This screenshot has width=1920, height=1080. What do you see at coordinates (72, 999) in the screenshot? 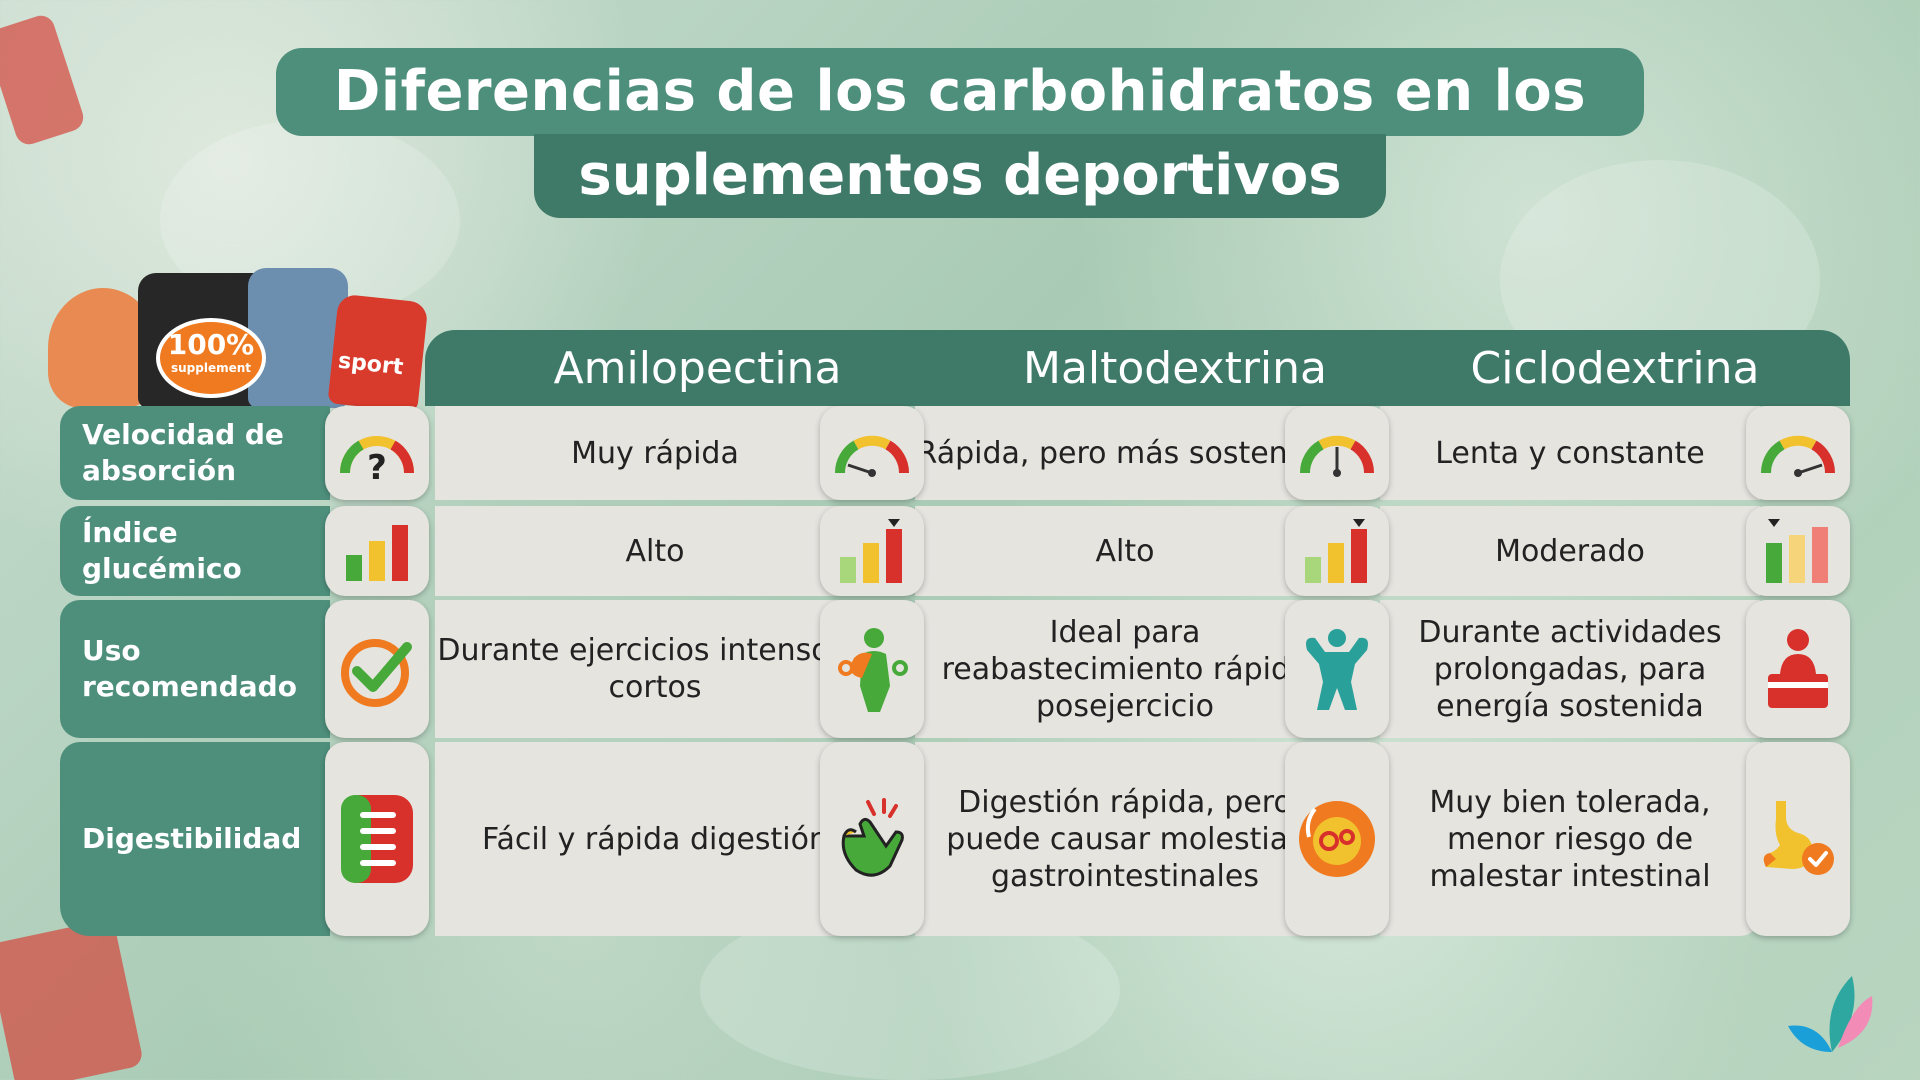
I see `background-supplement-box` at bounding box center [72, 999].